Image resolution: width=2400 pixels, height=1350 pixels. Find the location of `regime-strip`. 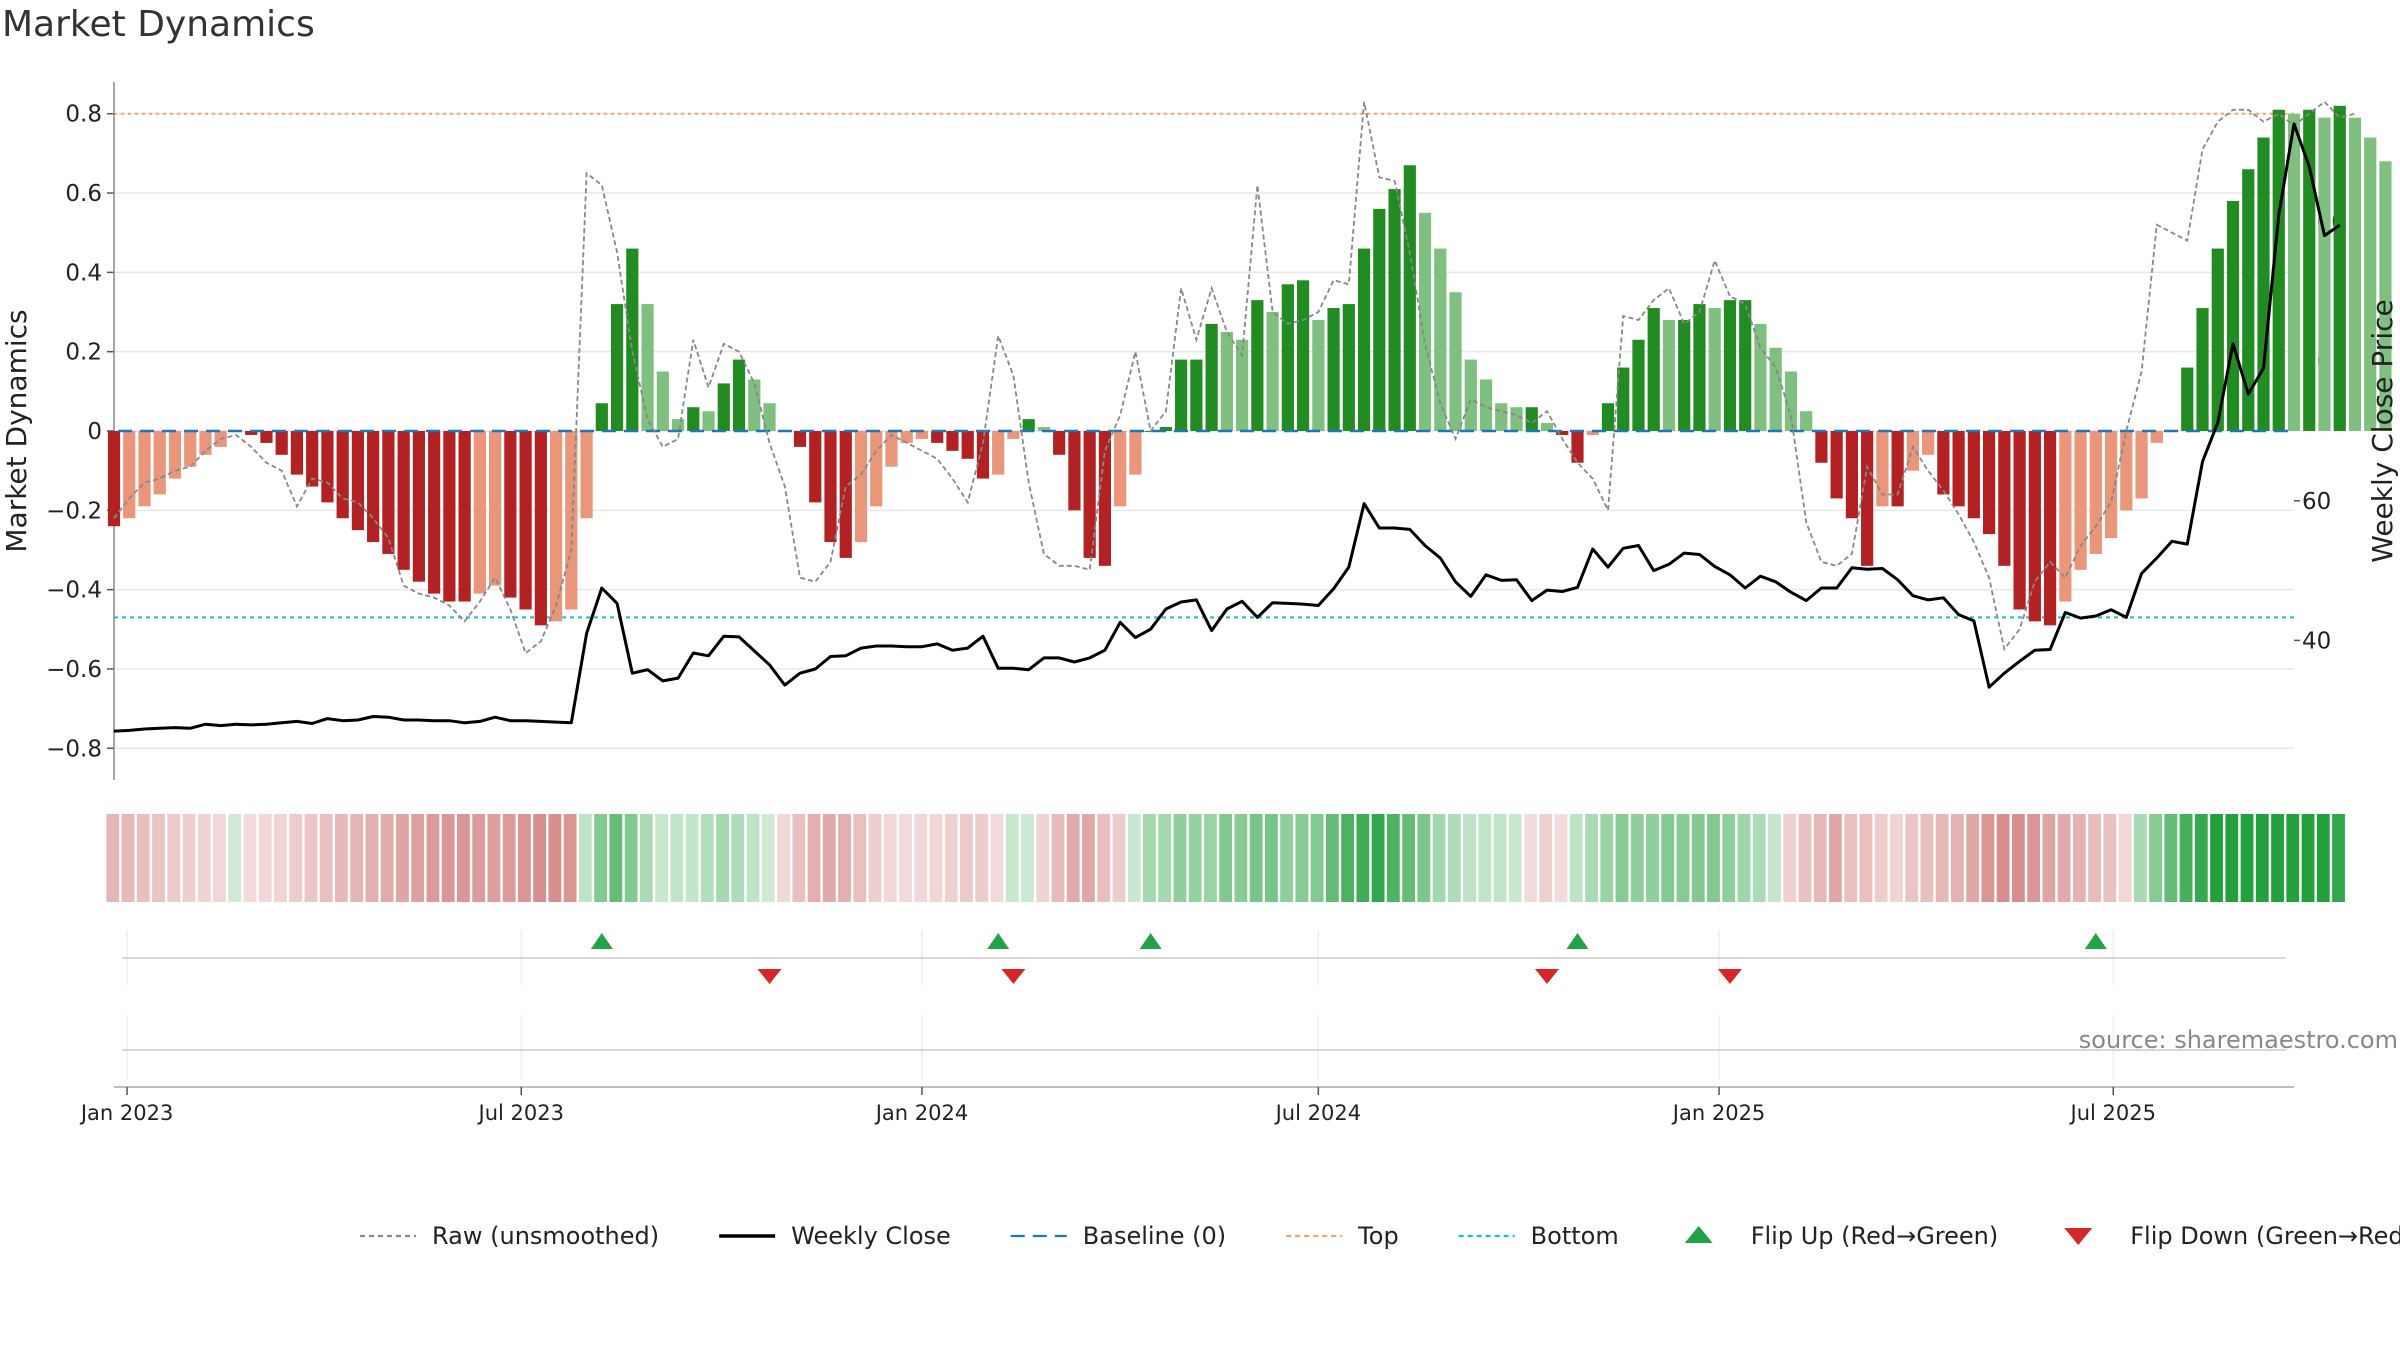

regime-strip is located at coordinates (1225, 858).